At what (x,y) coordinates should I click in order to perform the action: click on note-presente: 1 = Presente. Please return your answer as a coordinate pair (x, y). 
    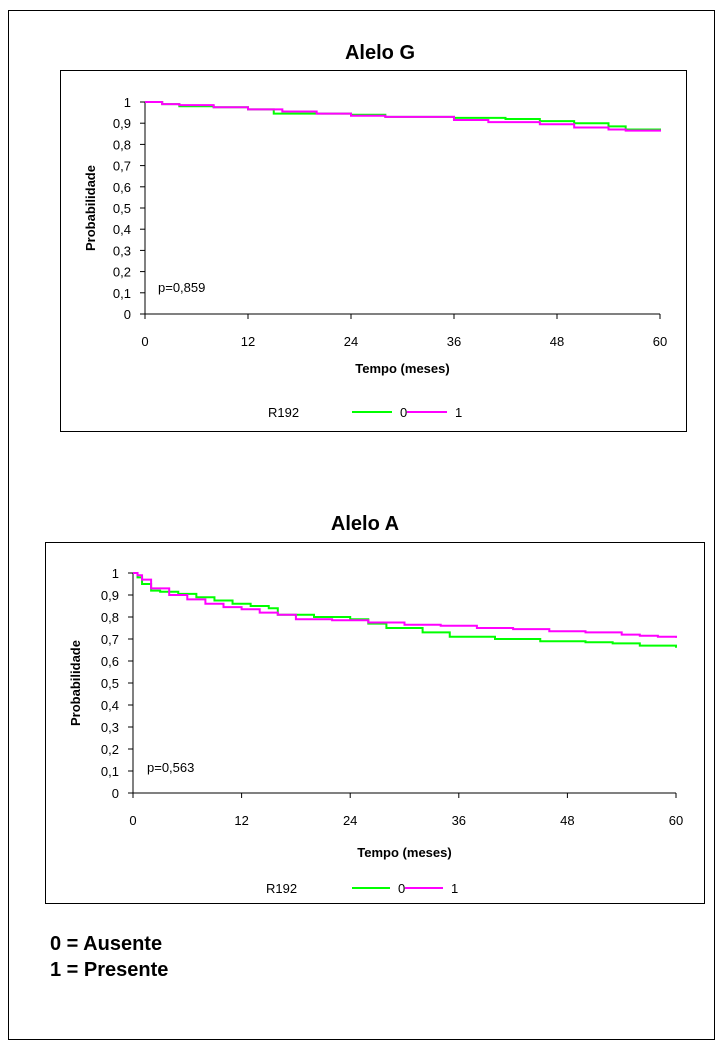
    Looking at the image, I should click on (109, 970).